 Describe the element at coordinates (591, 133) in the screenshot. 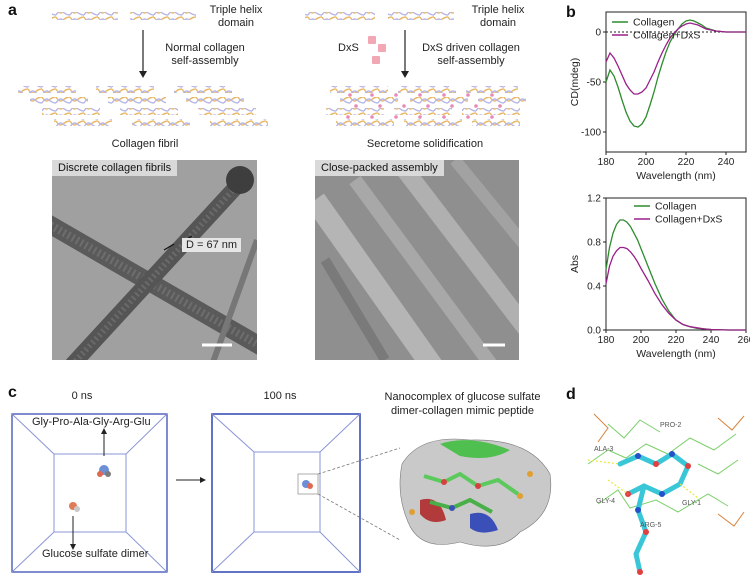

I see `y-tick-label: -100` at that location.